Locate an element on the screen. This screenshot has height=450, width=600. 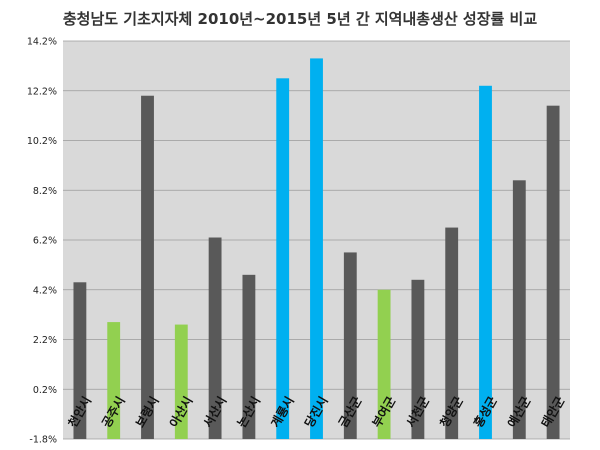
y-axis-ticks: 14.2% 12.2% 10.2% 8.2% 6.2% 4.2% 2.2% 0.2% -1.8% is located at coordinates (42, 241).